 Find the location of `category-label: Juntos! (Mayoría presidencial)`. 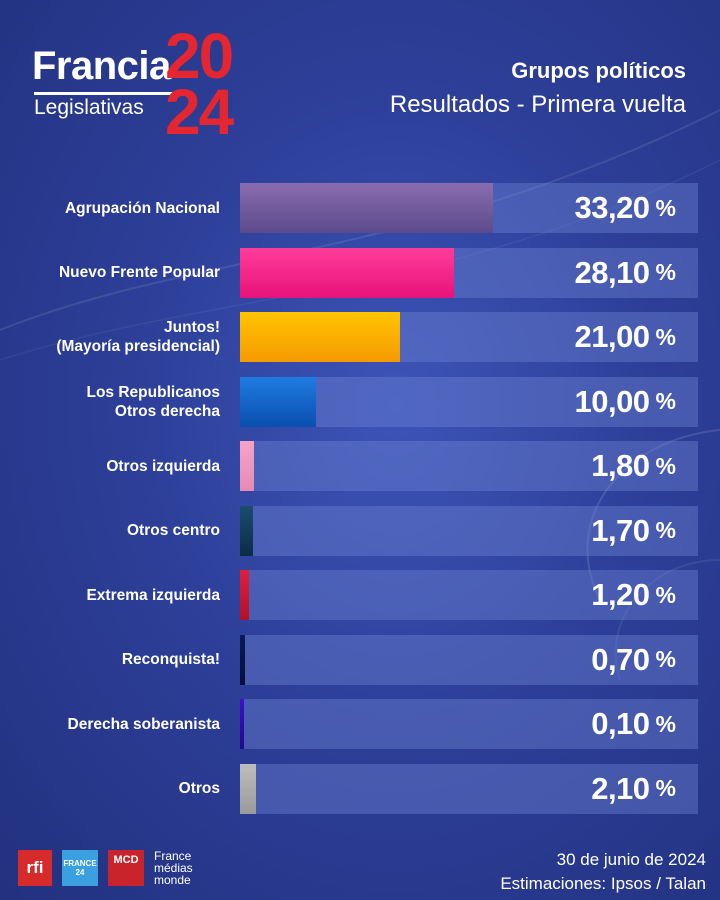

category-label: Juntos! (Mayoría presidencial) is located at coordinates (138, 337).